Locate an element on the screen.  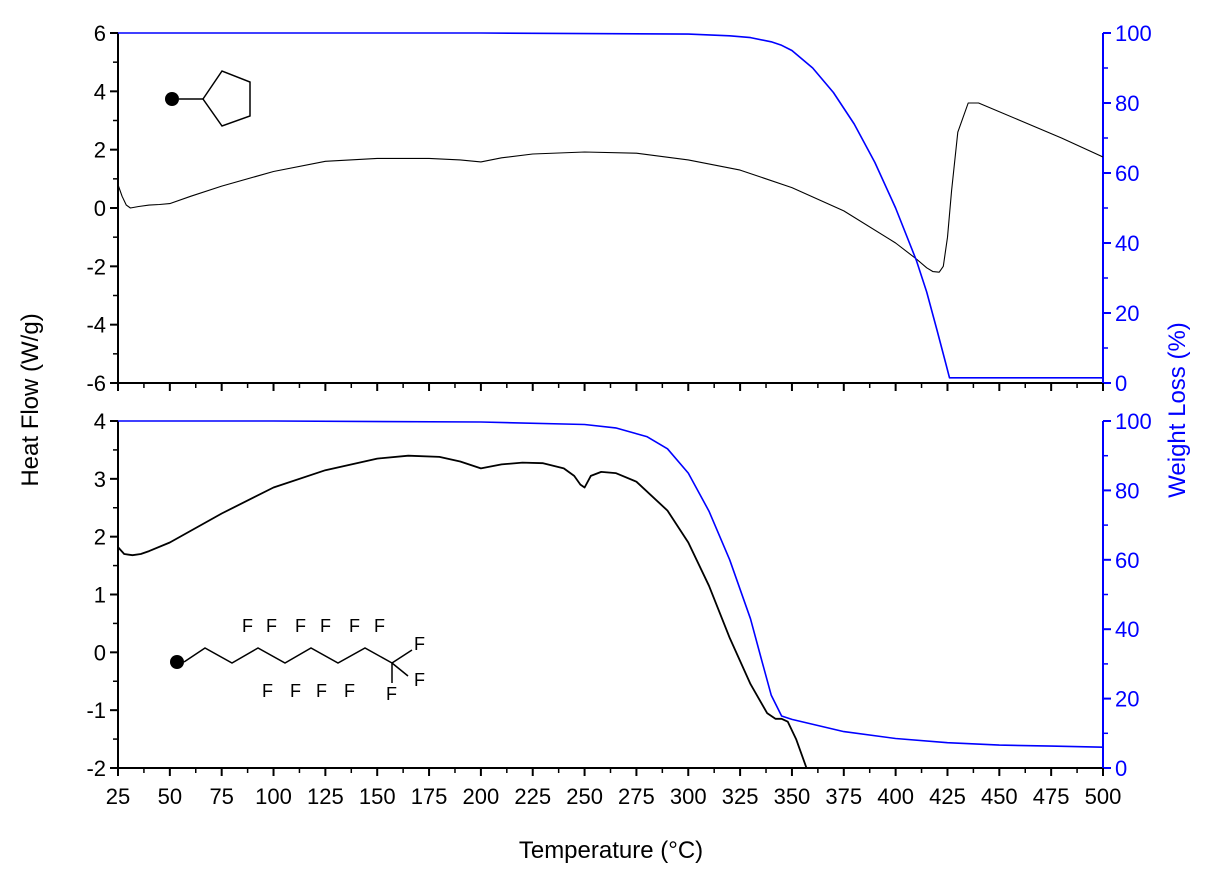
x-tick-label: 300 is located at coordinates (688, 796).